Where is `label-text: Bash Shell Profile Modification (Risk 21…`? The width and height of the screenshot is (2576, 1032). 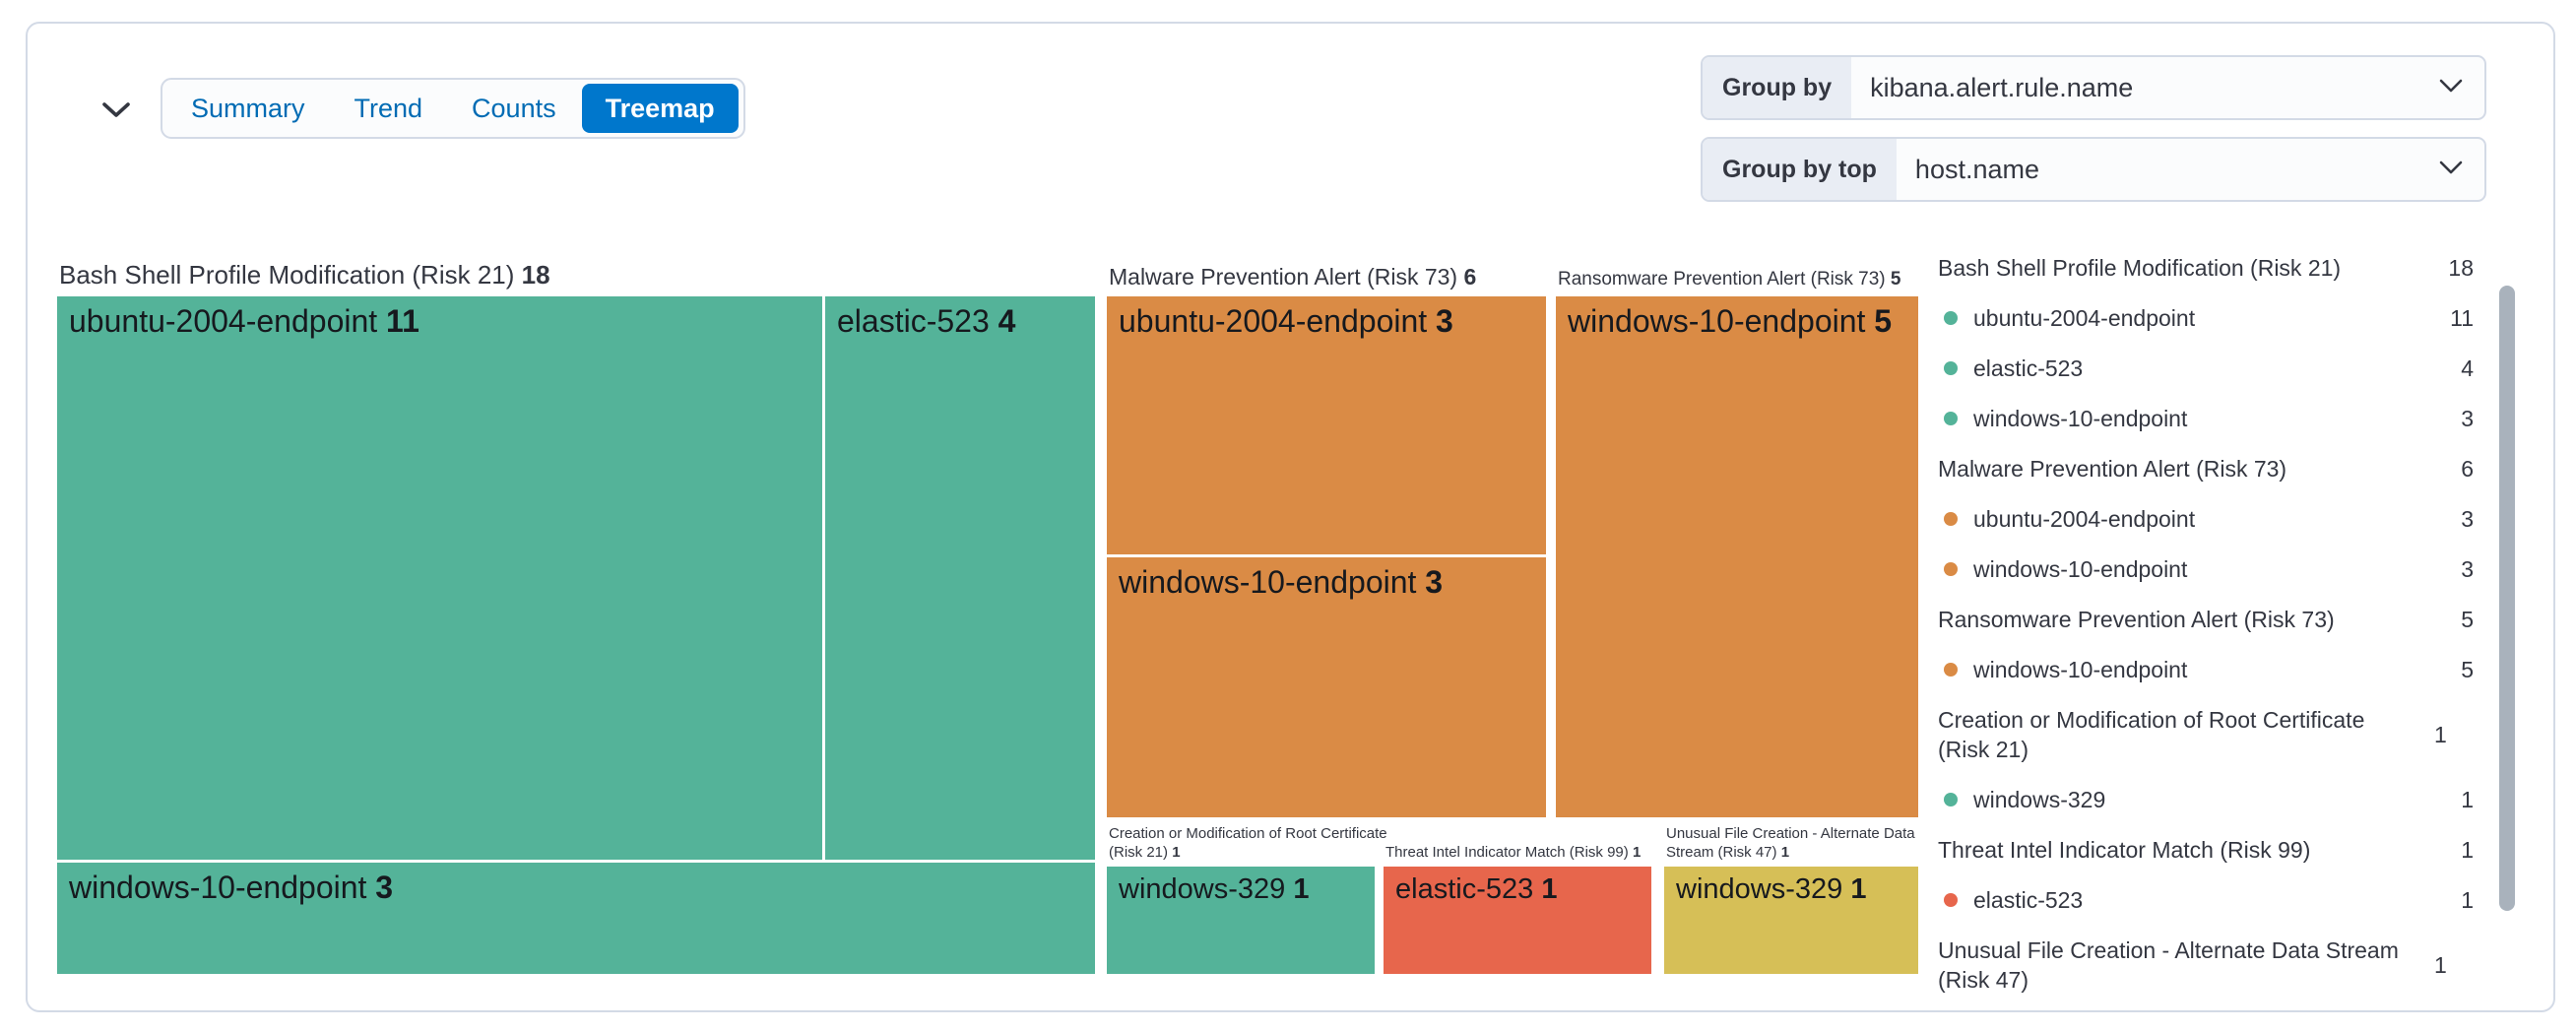 label-text: Bash Shell Profile Modification (Risk 21… is located at coordinates (290, 275).